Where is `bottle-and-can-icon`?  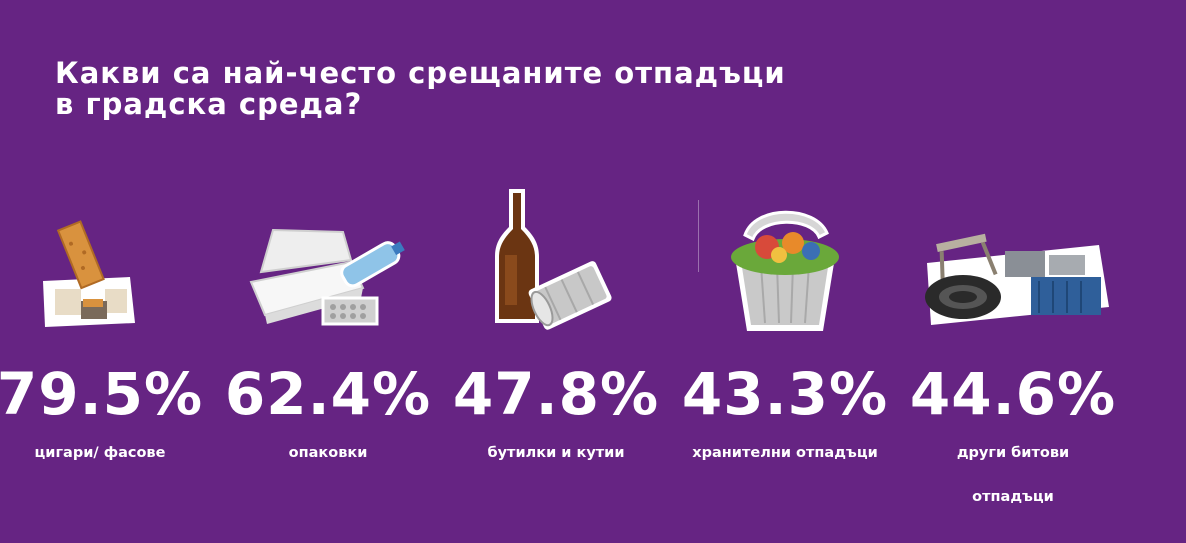
bottle-and-can-icon is located at coordinates (556, 252).